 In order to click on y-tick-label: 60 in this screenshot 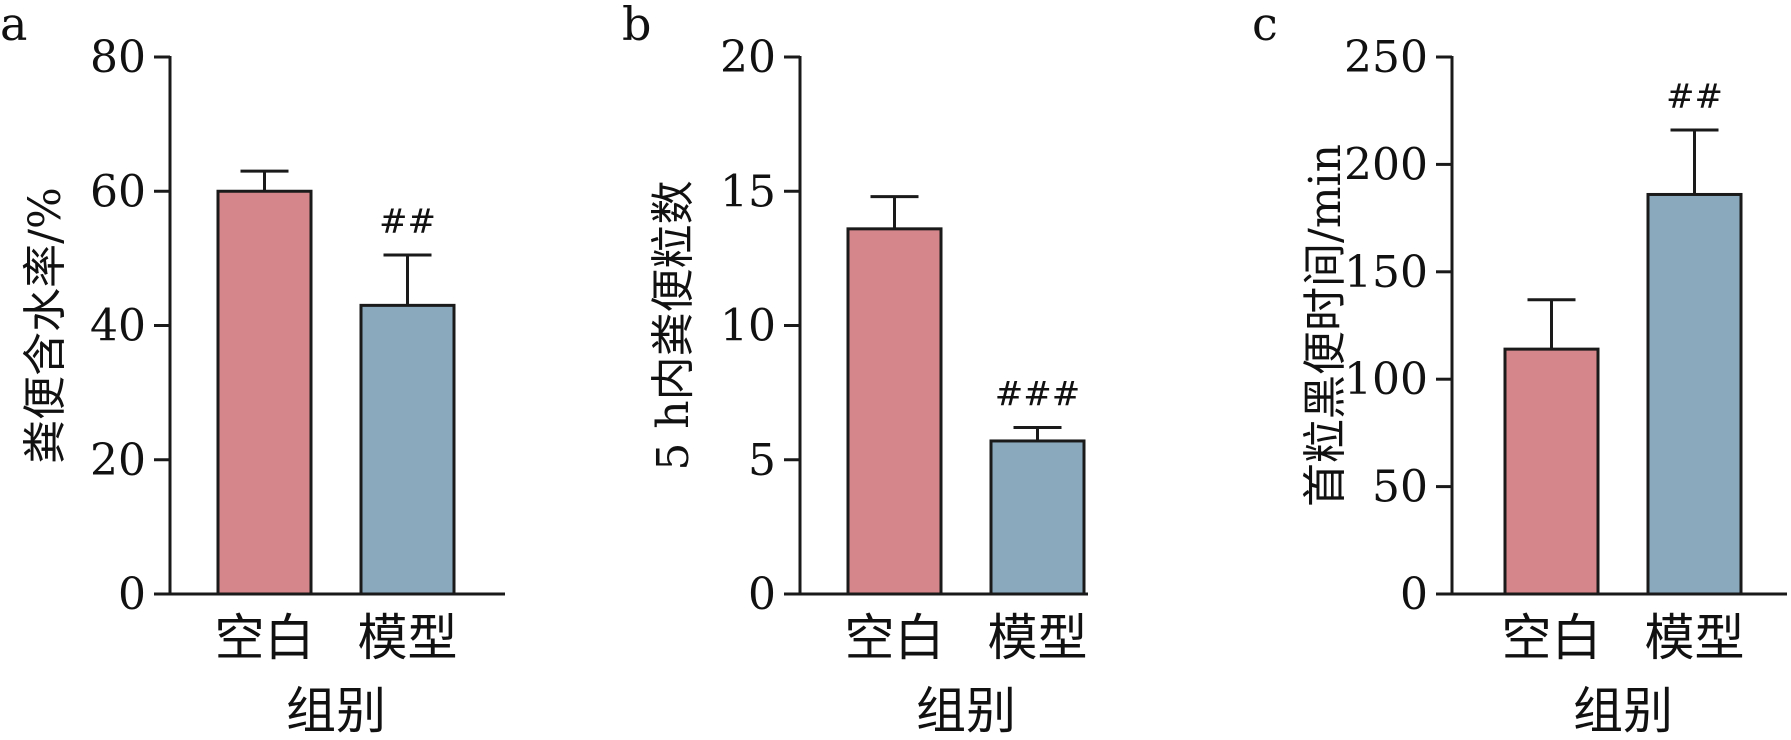, I will do `click(118, 191)`.